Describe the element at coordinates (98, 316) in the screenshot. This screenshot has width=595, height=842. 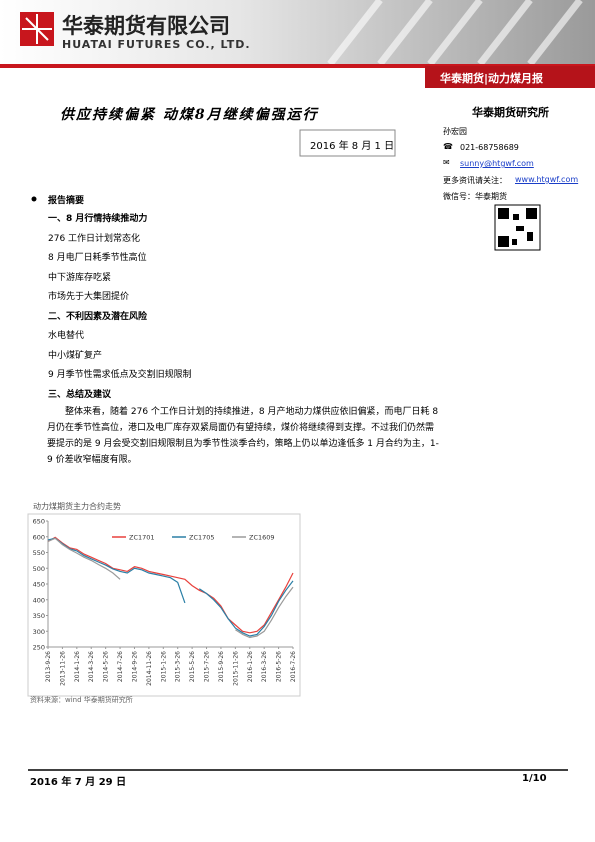
I see `section-heading: 二、不利因素及潜在风险` at that location.